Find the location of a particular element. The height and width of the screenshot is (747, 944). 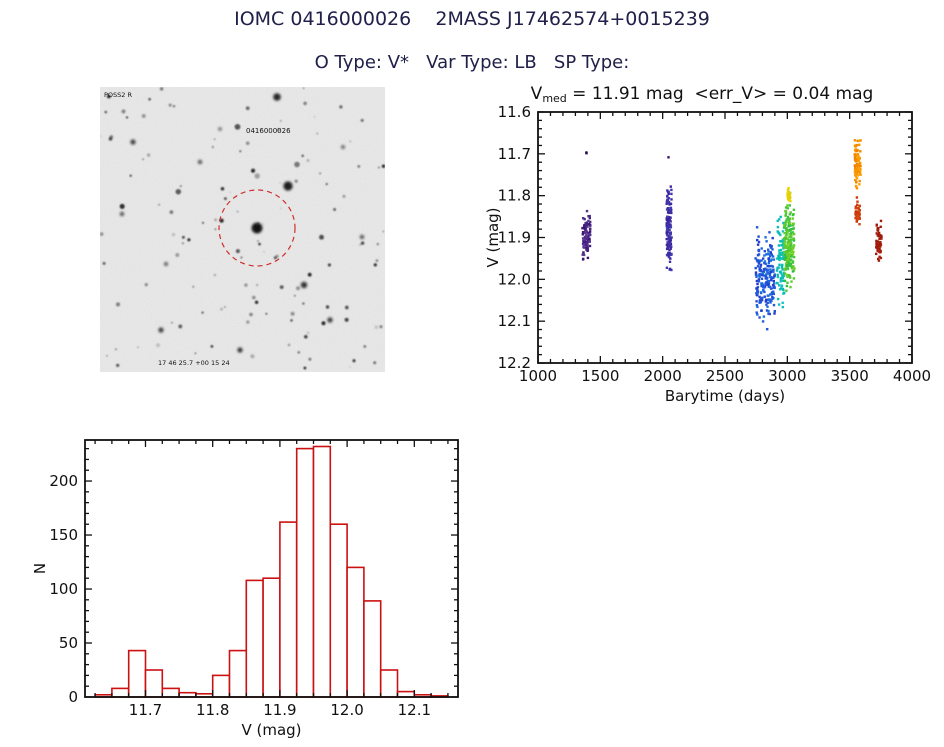

x-tick-label: 12.1 is located at coordinates (414, 710).